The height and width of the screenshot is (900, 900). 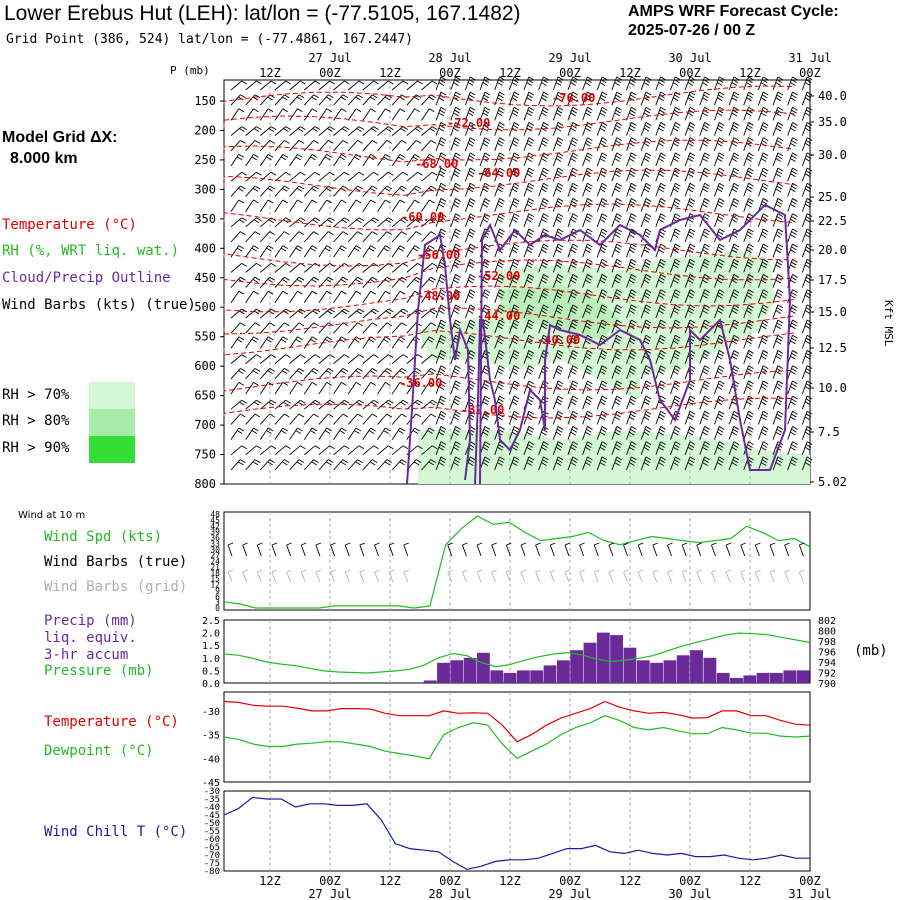 What do you see at coordinates (205, 337) in the screenshot?
I see `pressure-tick-label: 550` at bounding box center [205, 337].